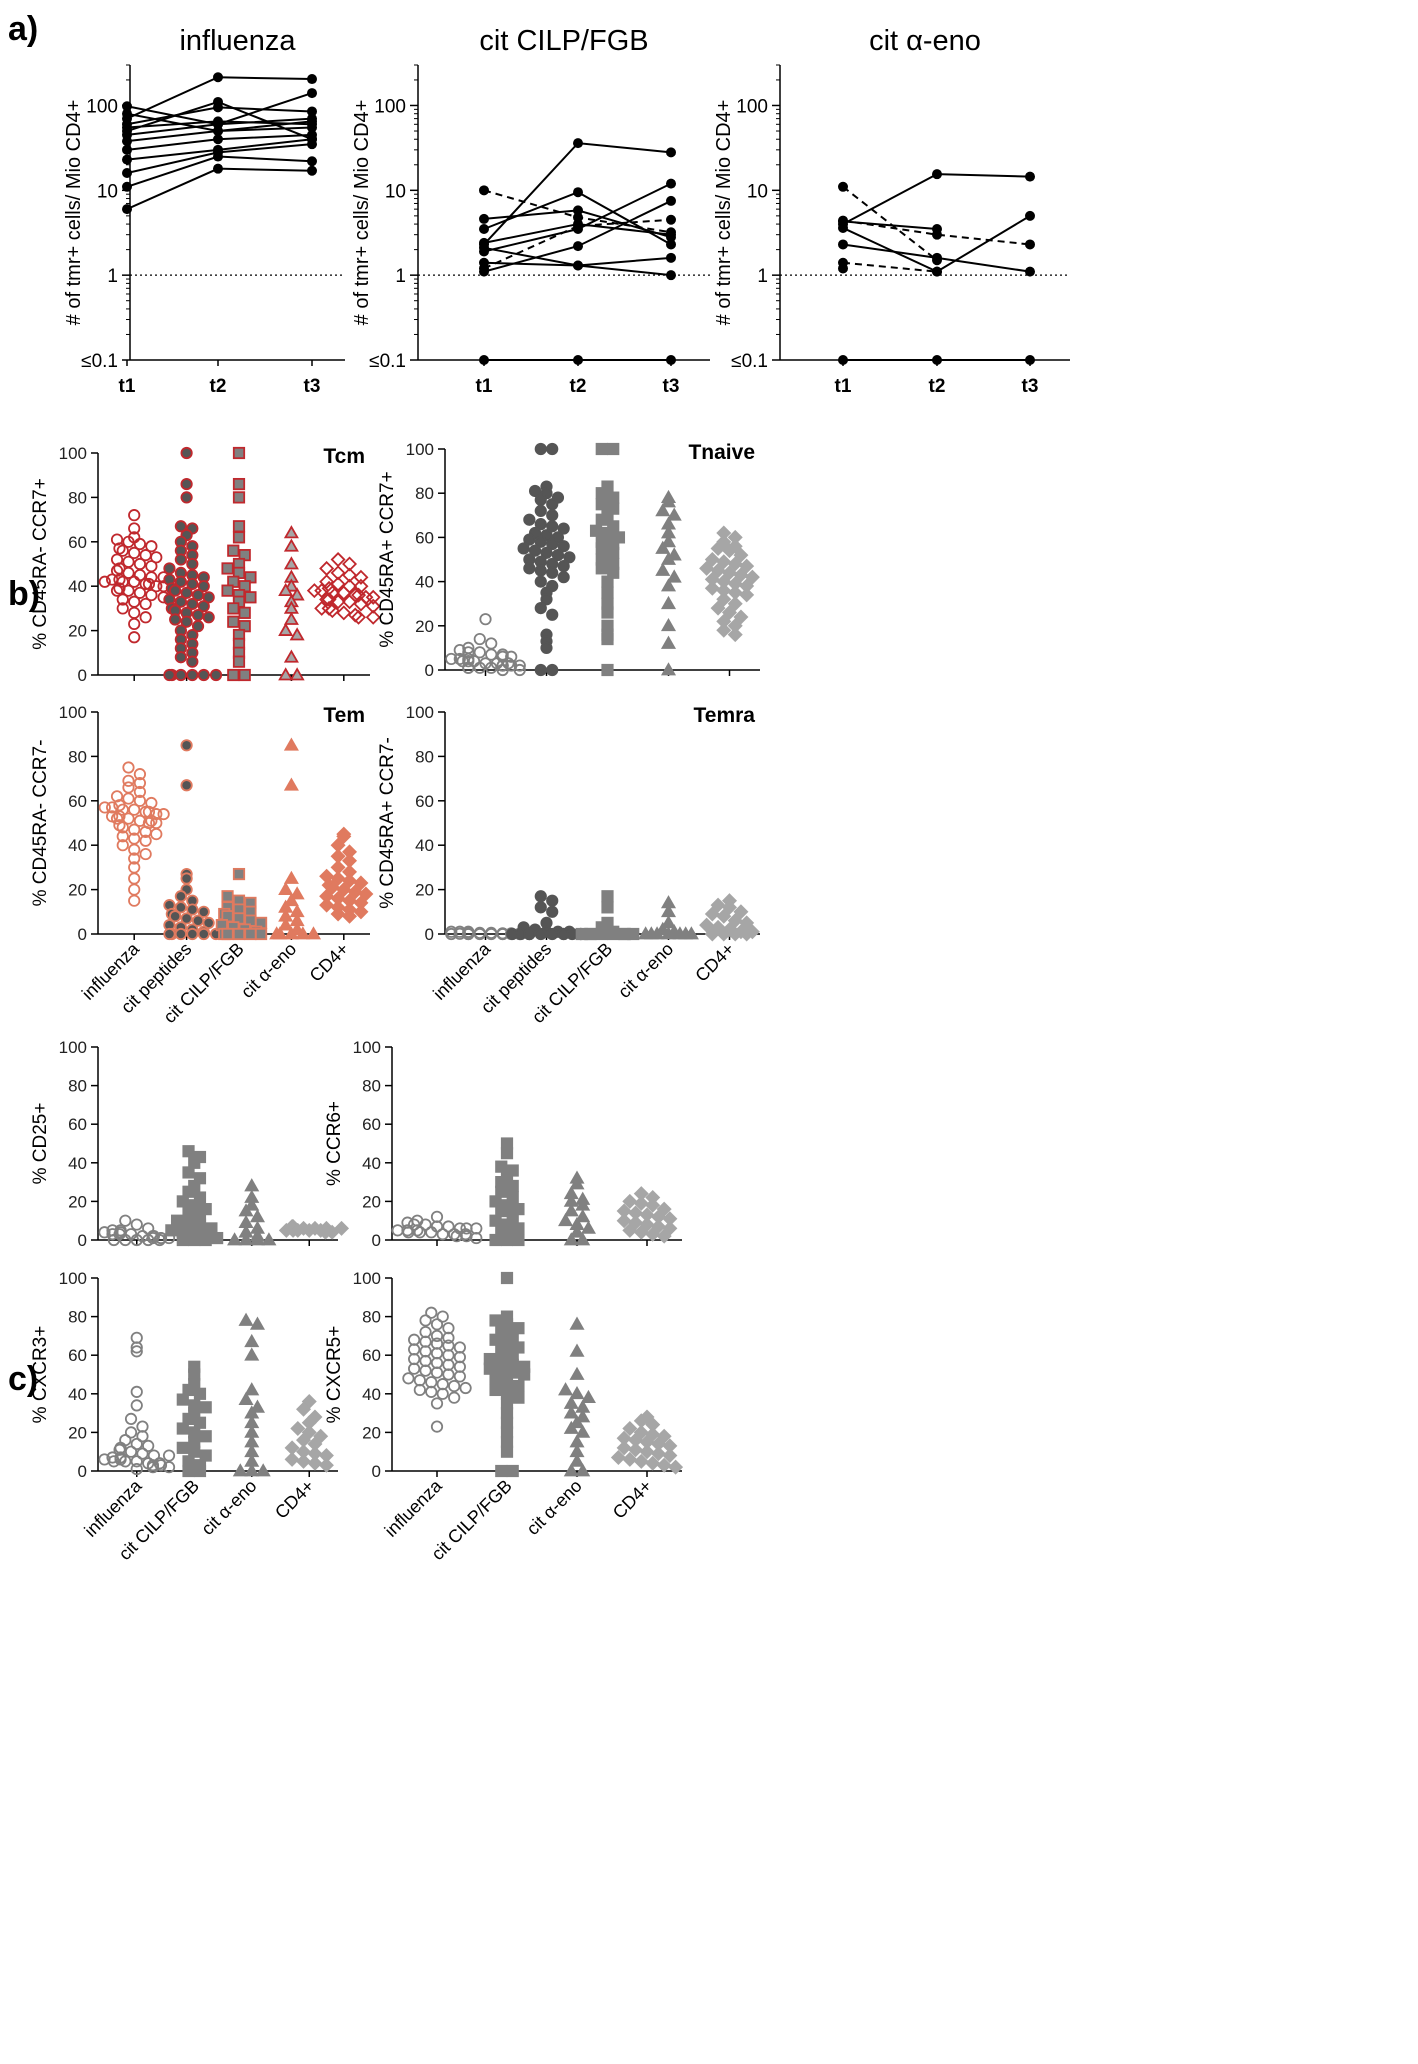  What do you see at coordinates (1030, 386) in the screenshot?
I see `x-tick-label: t3` at bounding box center [1030, 386].